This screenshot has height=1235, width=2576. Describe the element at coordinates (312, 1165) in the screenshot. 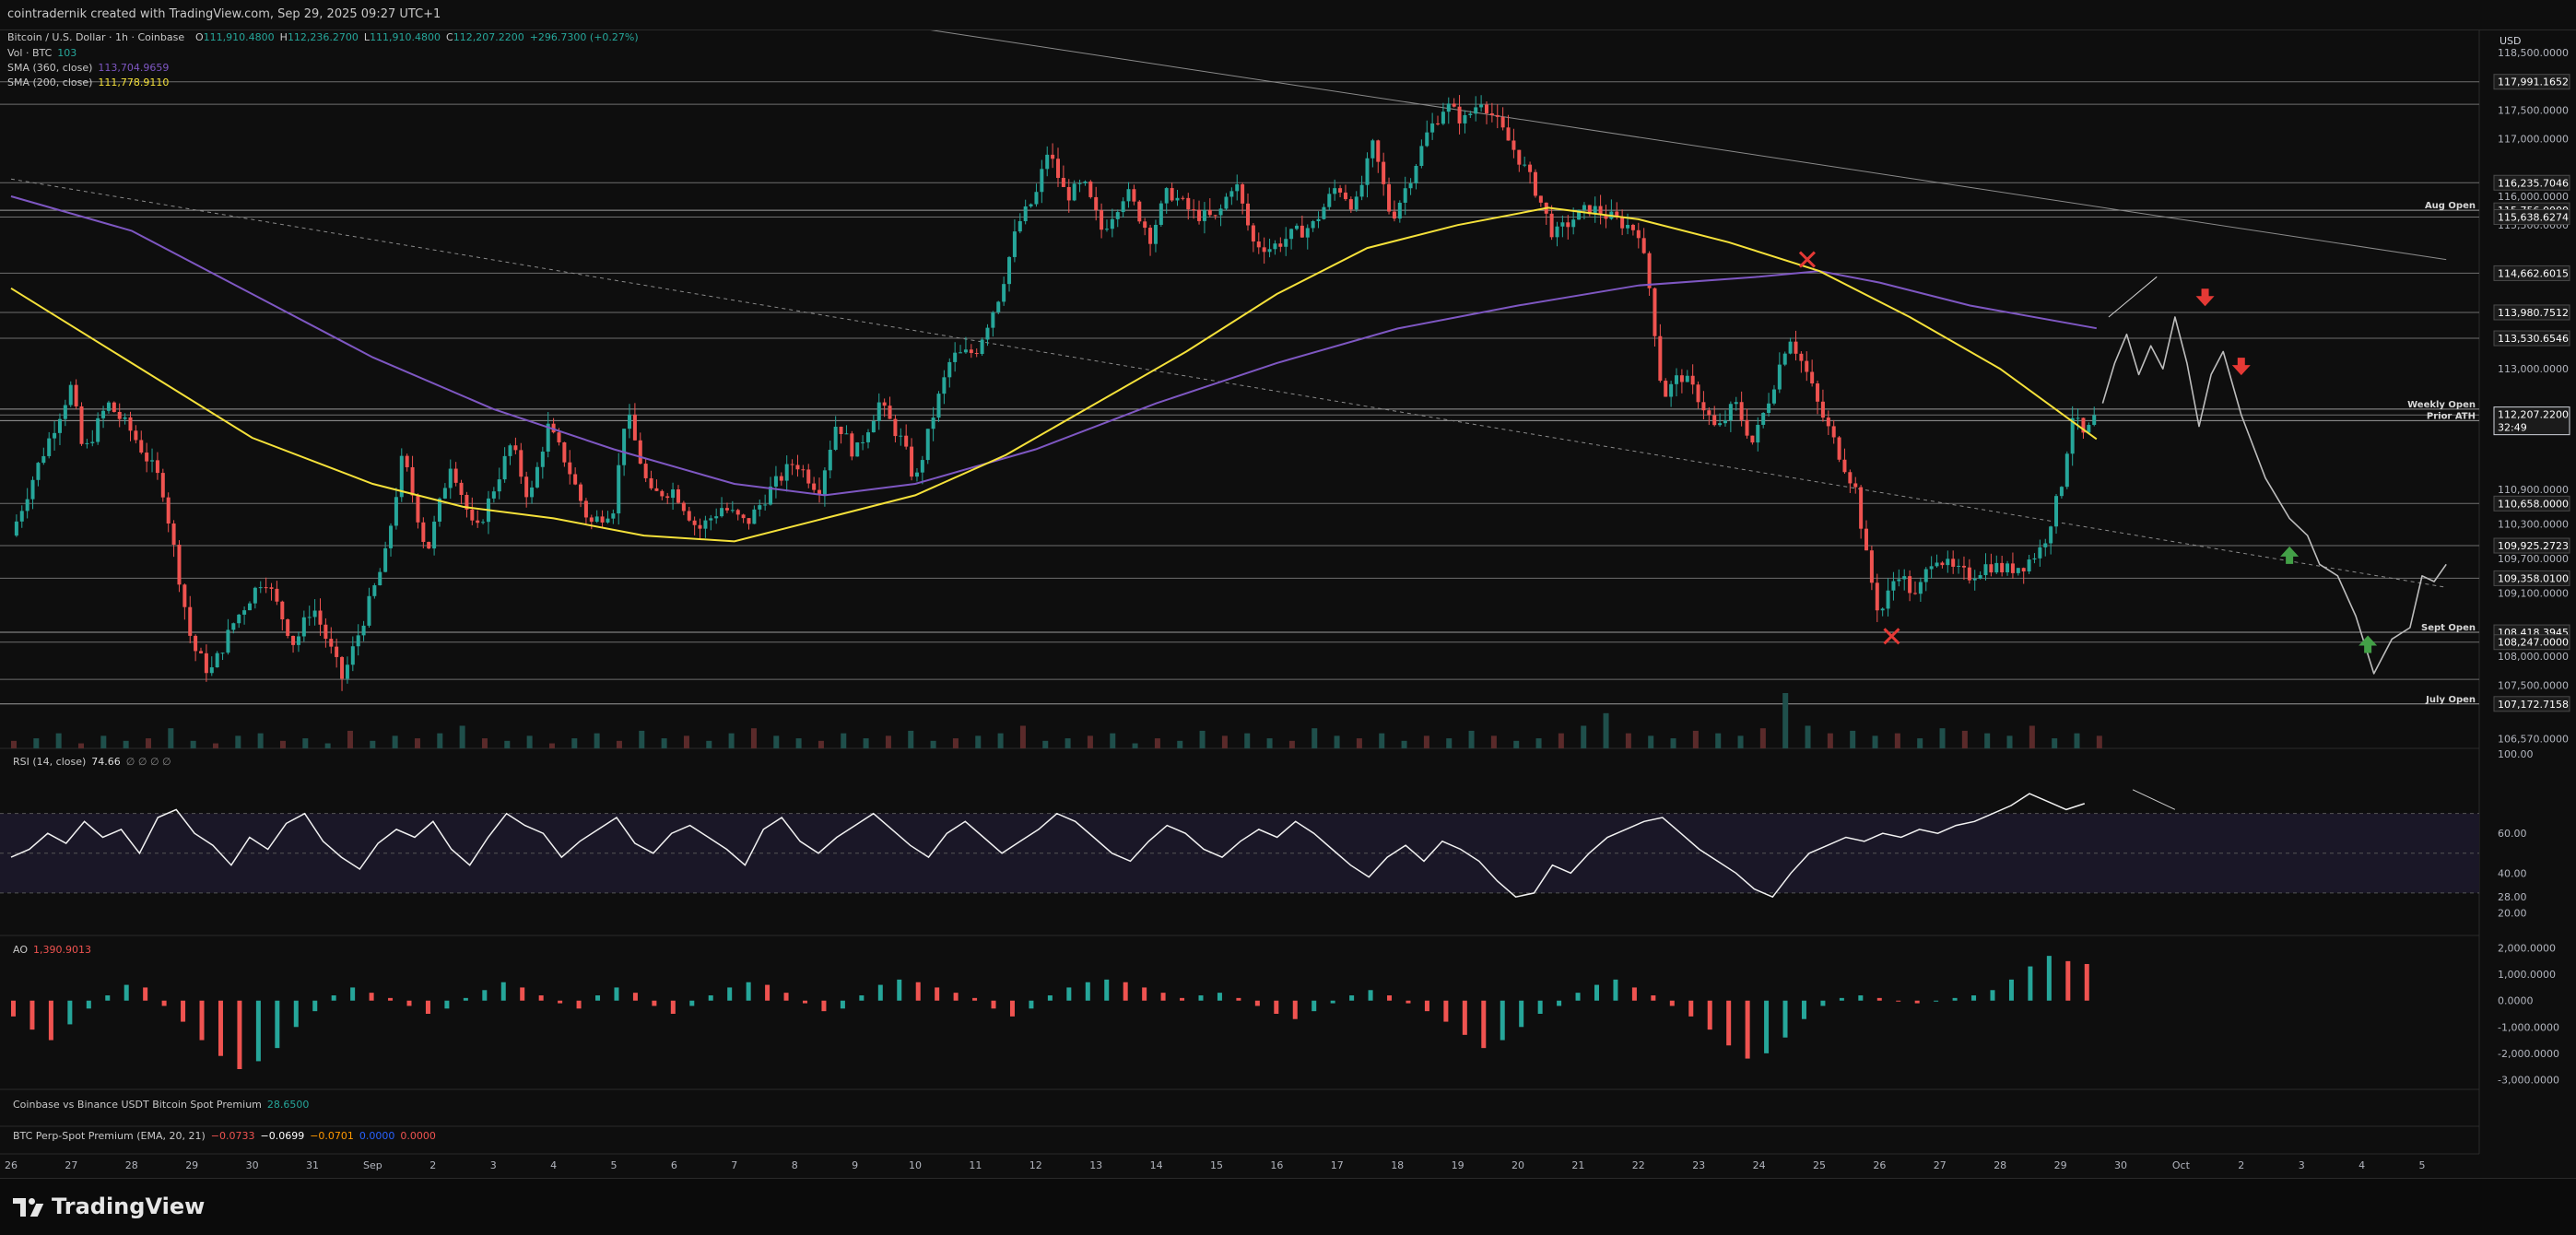

I see `time-tick: 31` at that location.